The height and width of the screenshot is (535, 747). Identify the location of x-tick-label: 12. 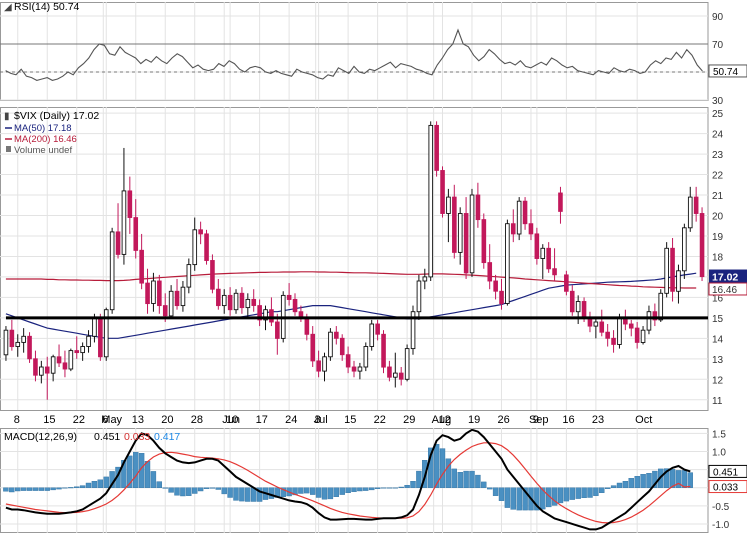
(444, 420).